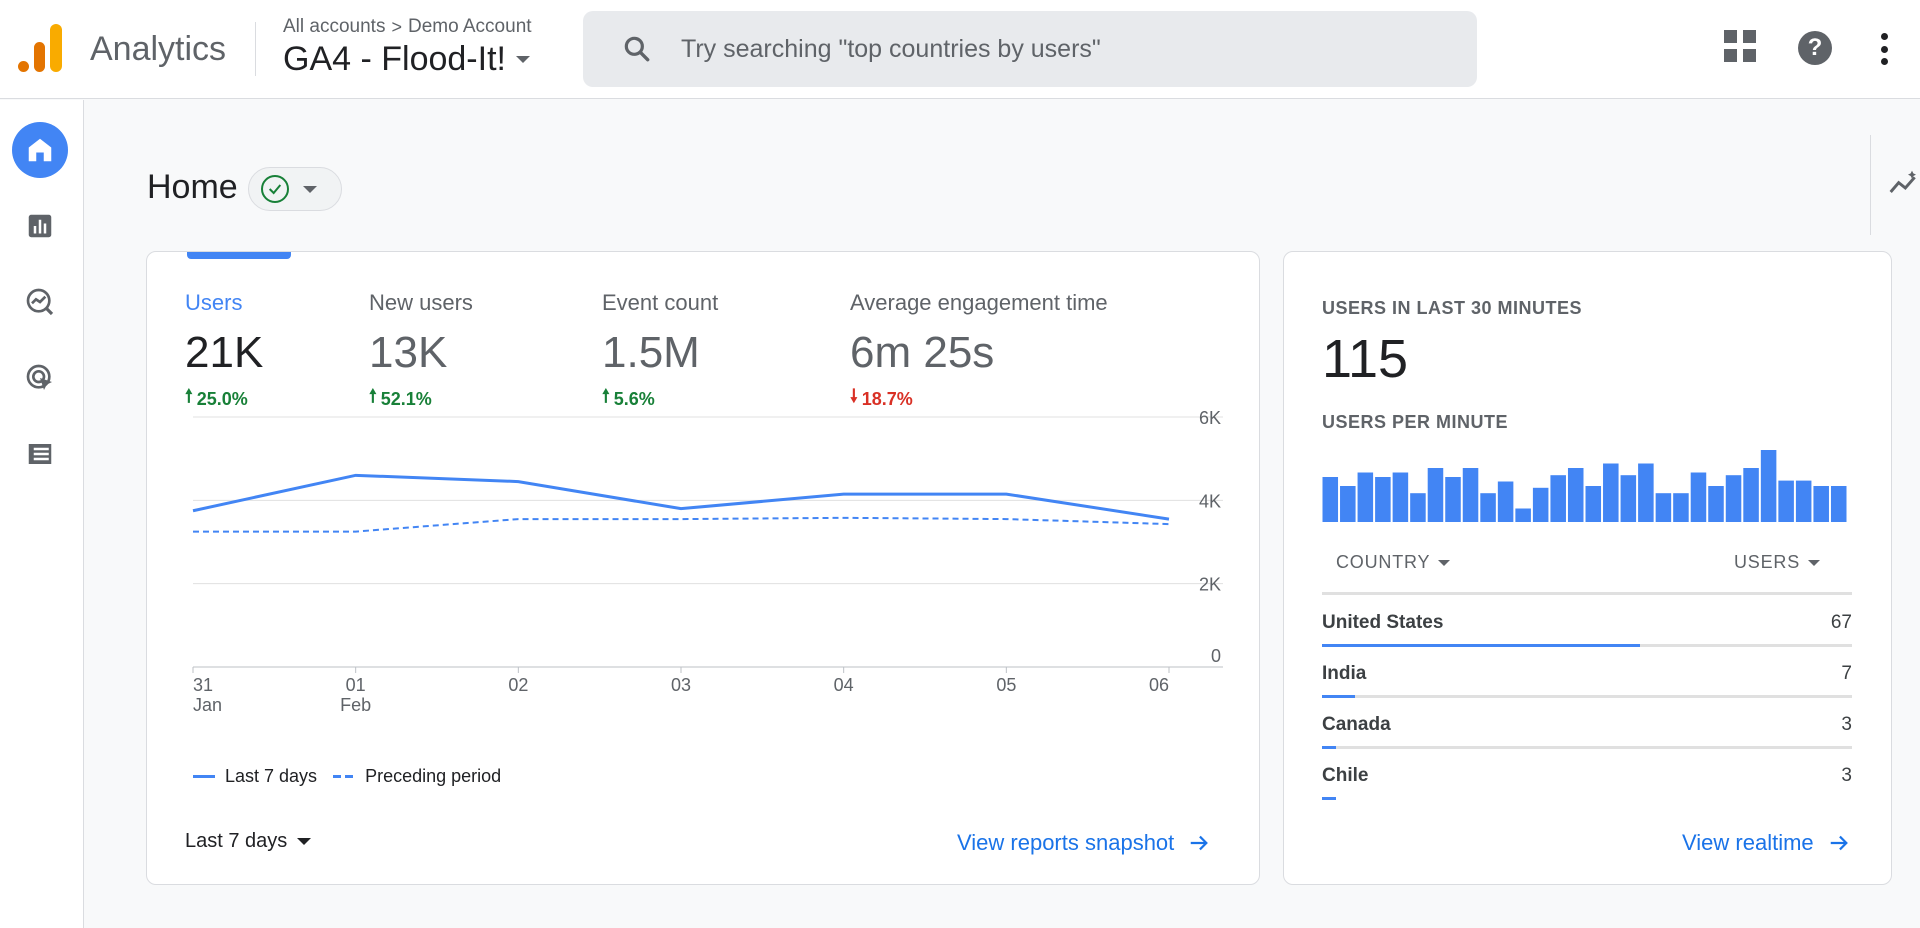 The height and width of the screenshot is (928, 1920). I want to click on metric-value: 21K, so click(224, 352).